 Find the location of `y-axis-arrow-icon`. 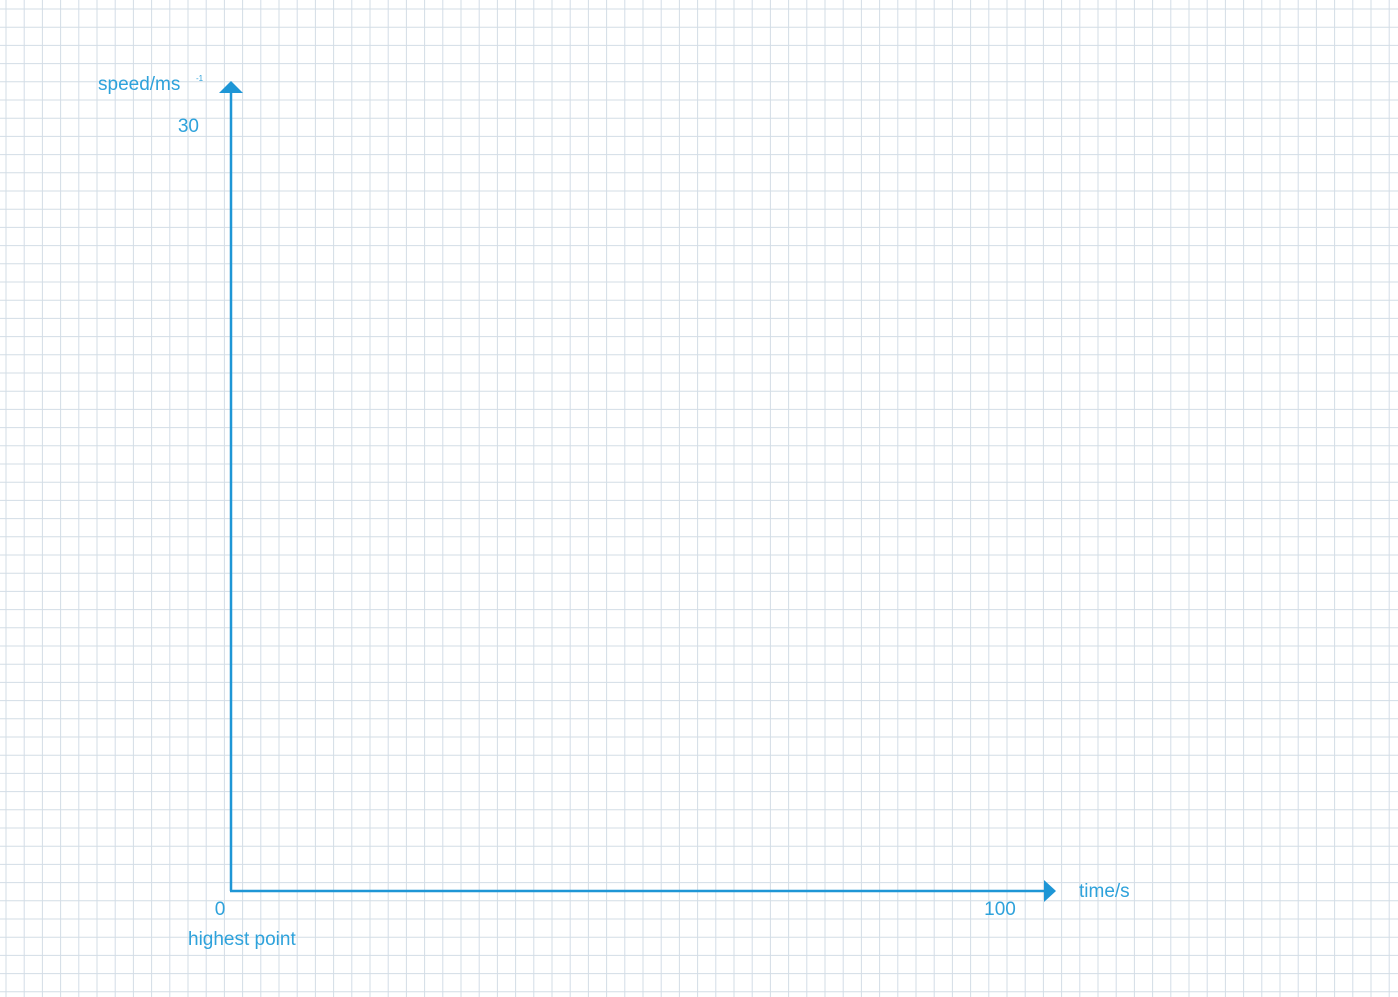

y-axis-arrow-icon is located at coordinates (231, 87).